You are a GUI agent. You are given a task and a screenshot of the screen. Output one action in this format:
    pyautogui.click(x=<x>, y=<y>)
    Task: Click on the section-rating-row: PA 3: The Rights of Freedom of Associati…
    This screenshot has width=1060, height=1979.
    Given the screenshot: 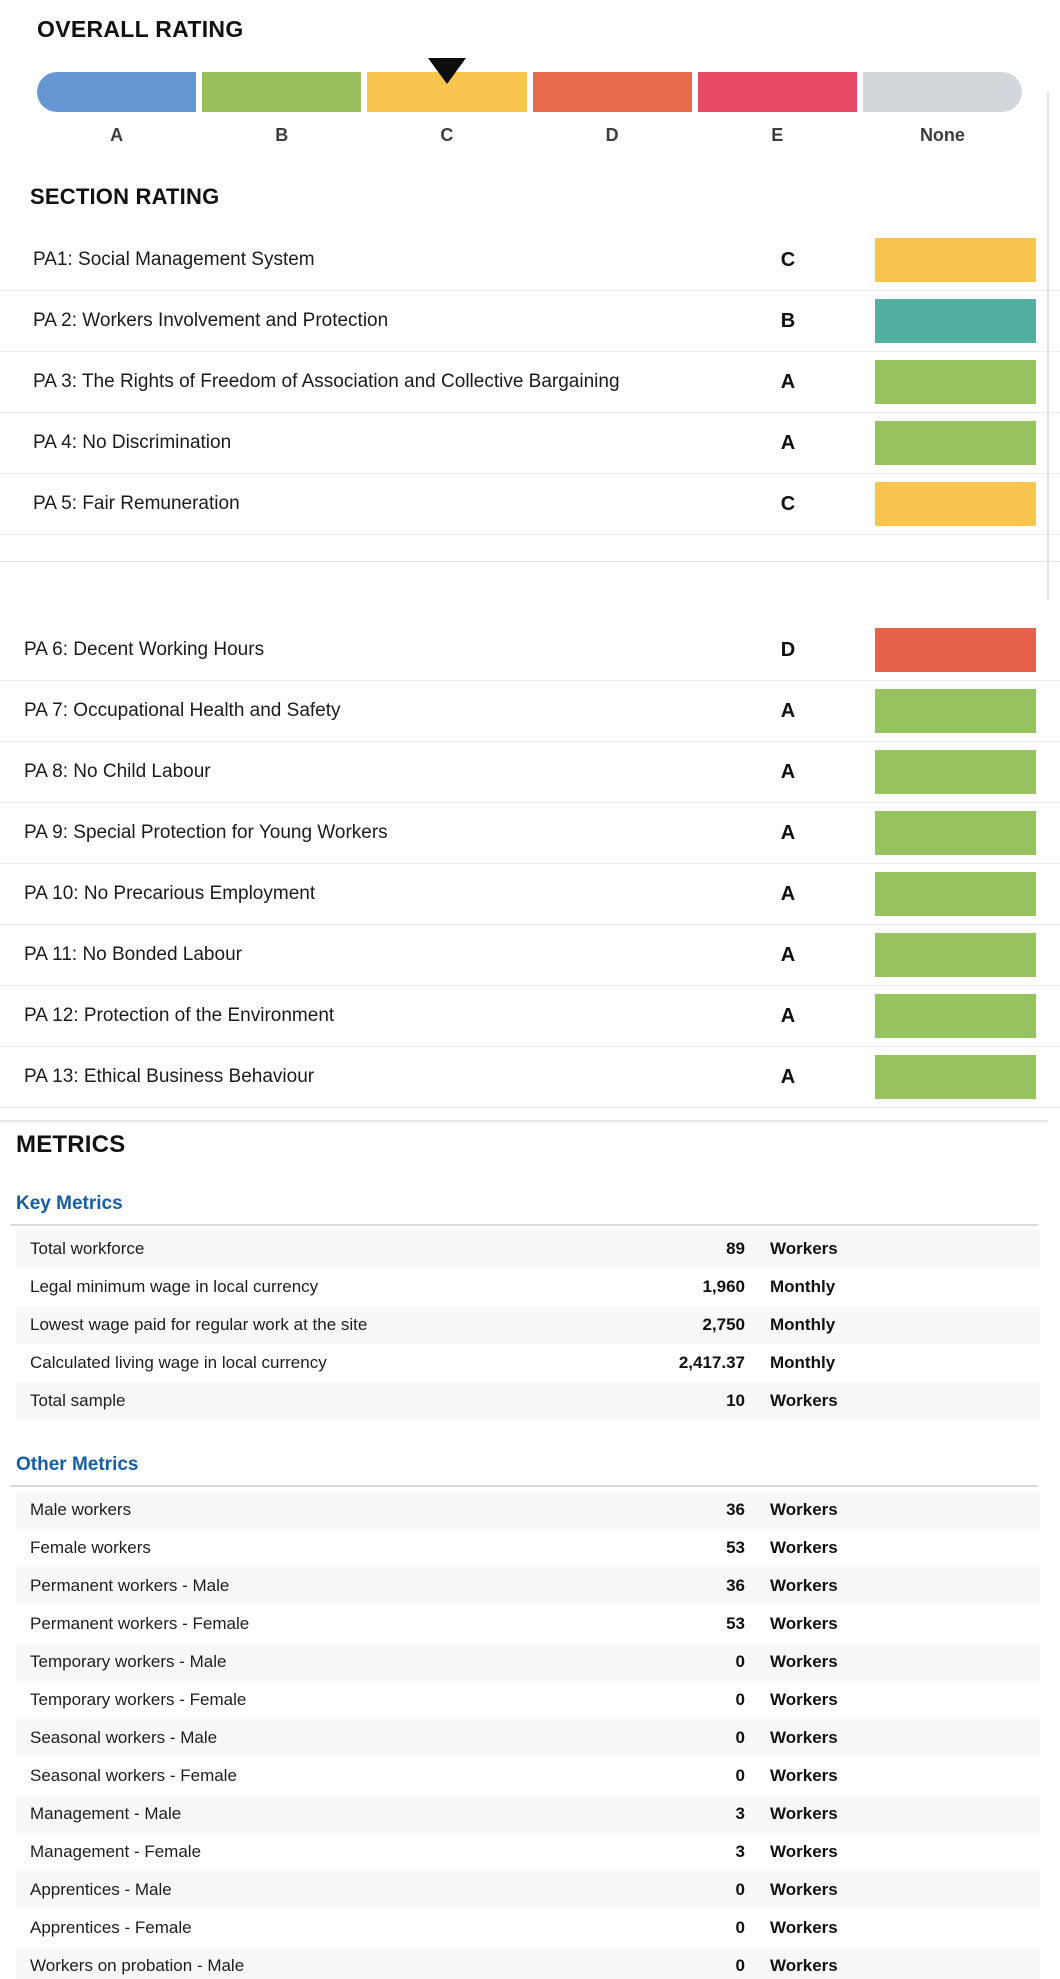 What is the action you would take?
    pyautogui.click(x=530, y=382)
    